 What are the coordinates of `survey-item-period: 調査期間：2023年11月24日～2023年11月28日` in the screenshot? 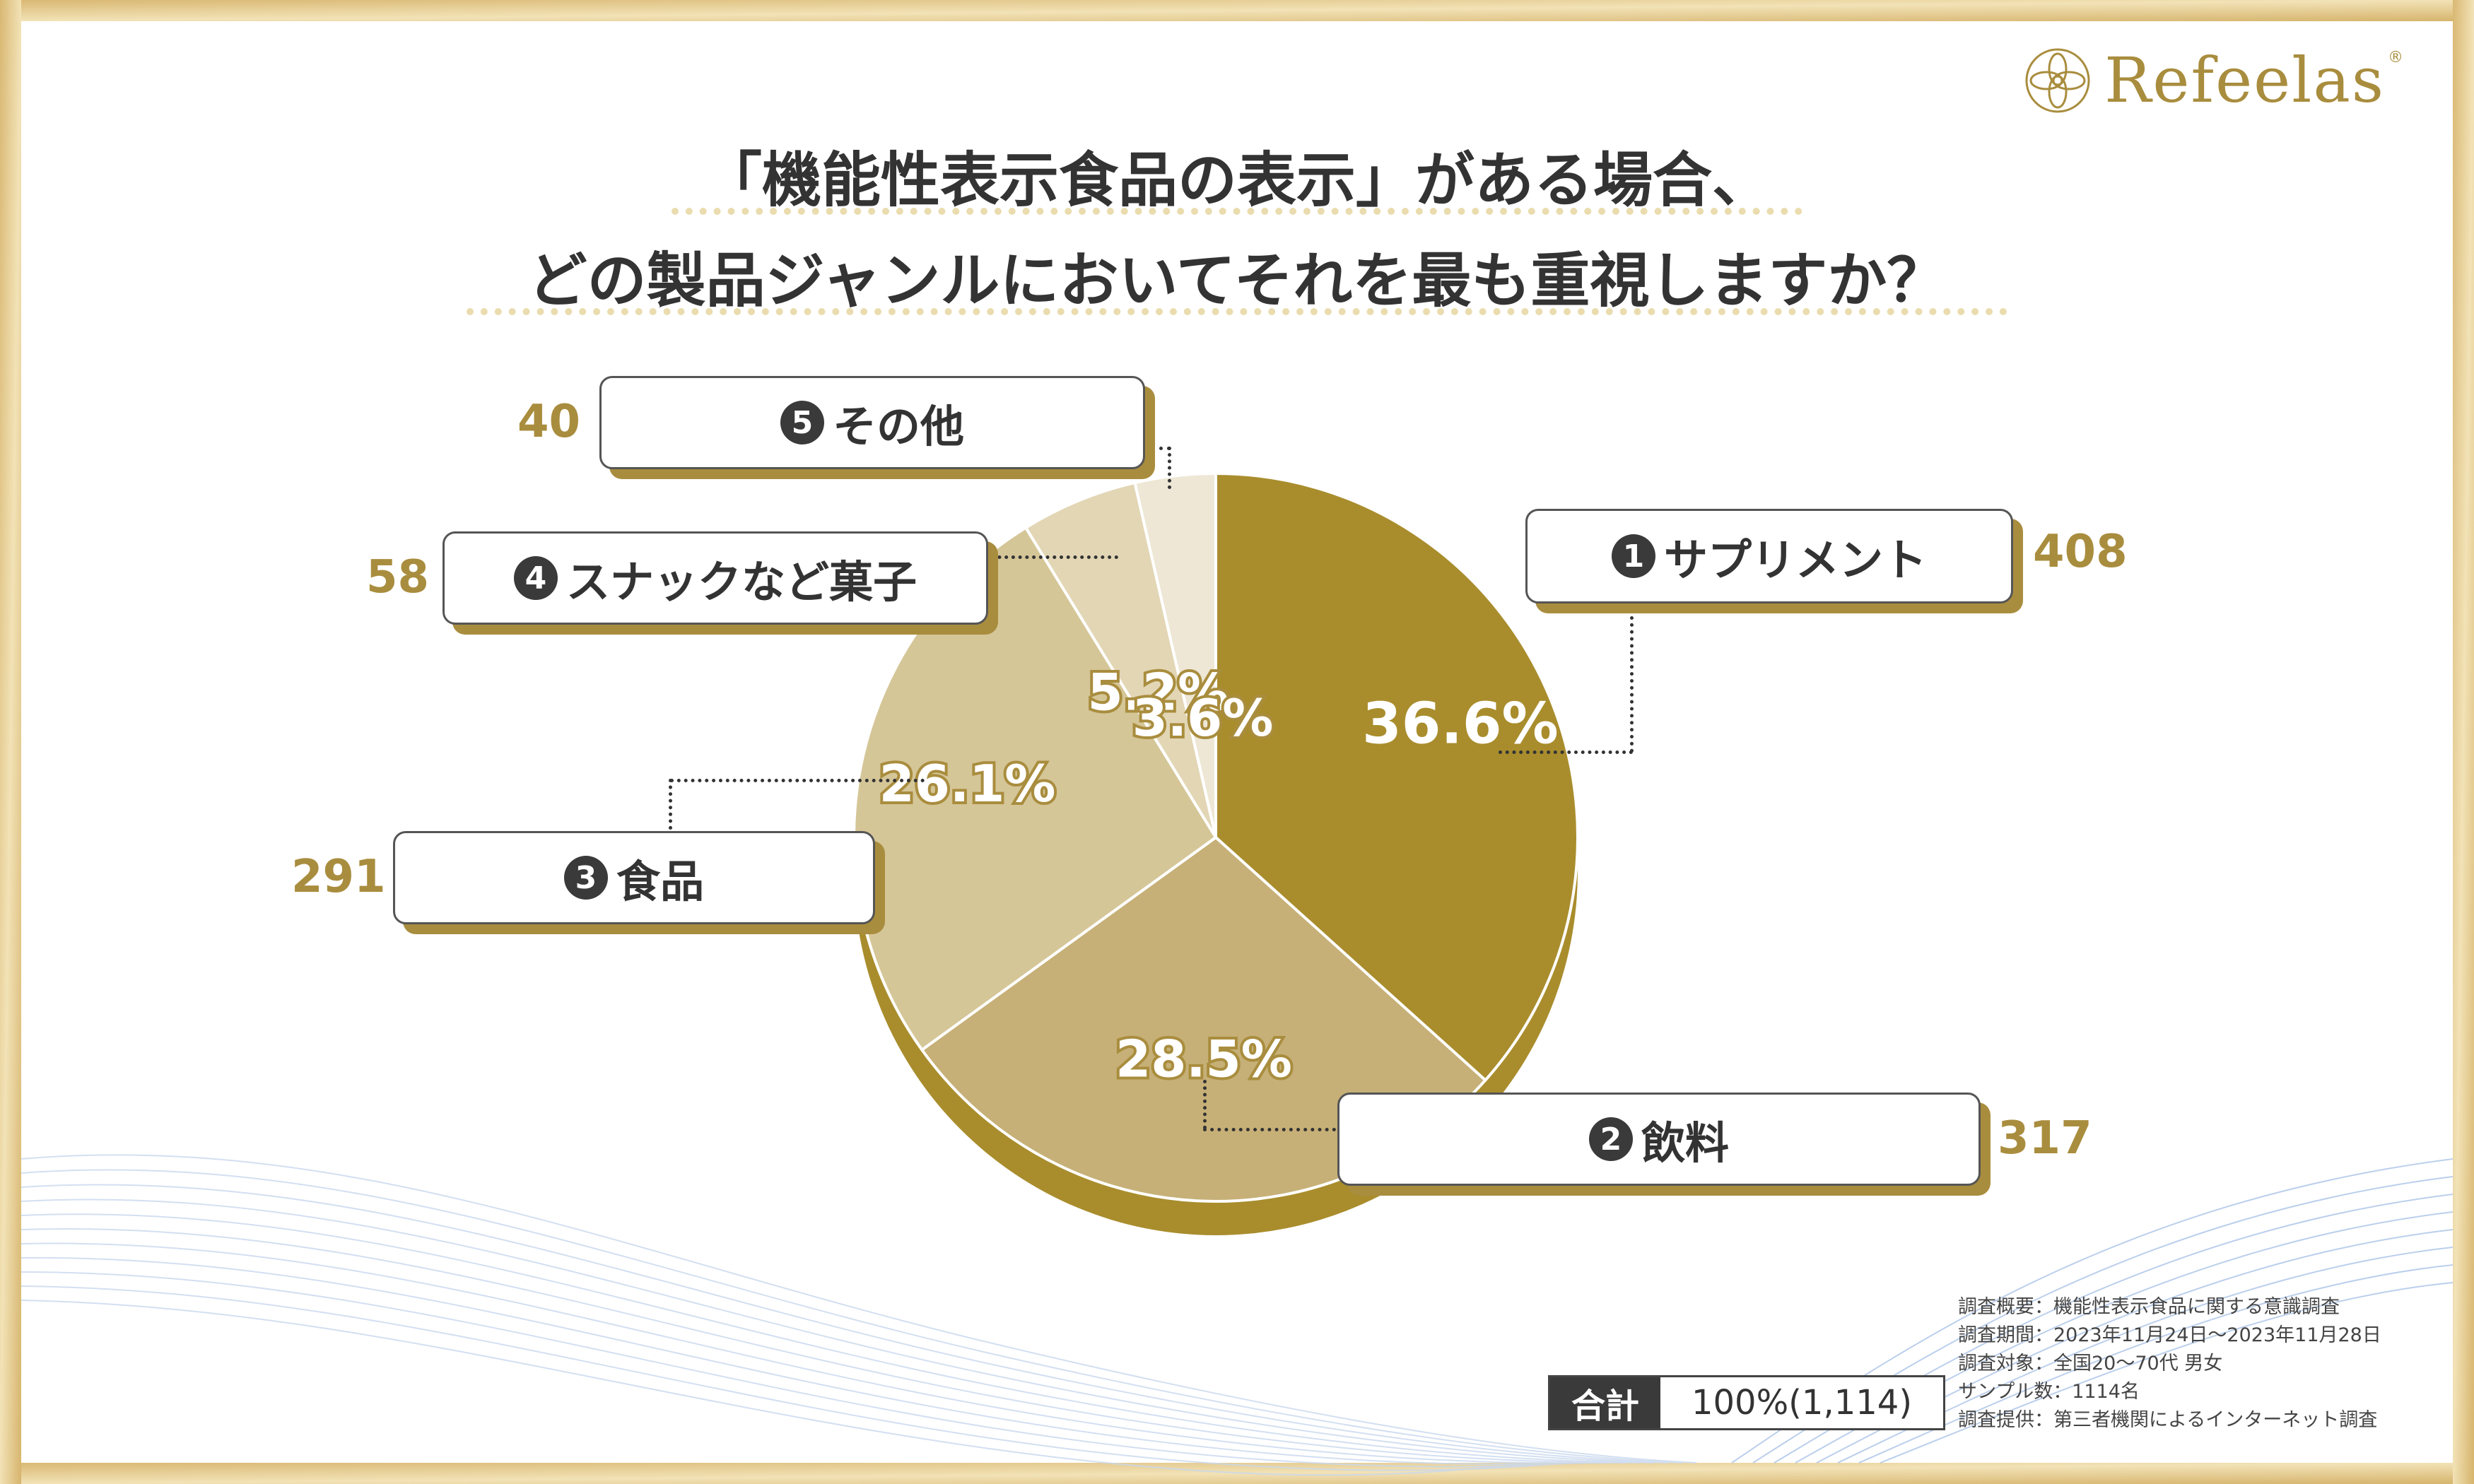 It's located at (2169, 1335).